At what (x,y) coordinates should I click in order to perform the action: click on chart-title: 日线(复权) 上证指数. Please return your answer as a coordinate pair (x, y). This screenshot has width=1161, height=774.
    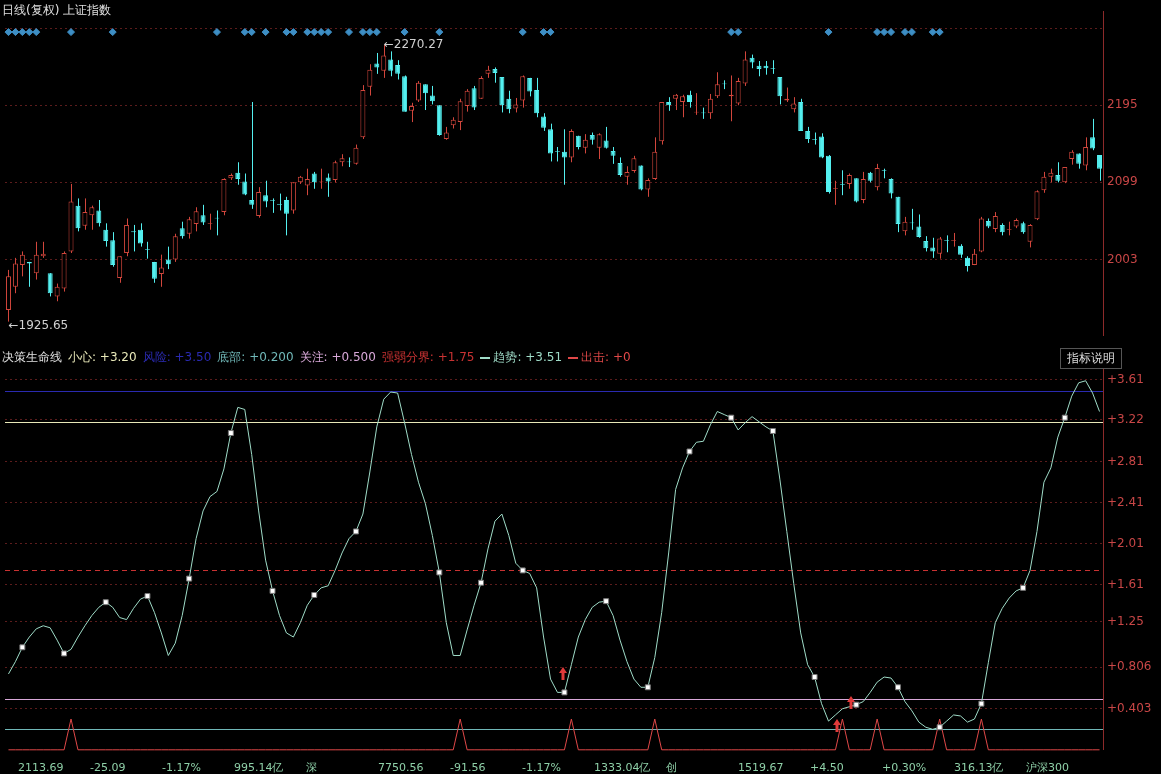
    Looking at the image, I should click on (57, 10).